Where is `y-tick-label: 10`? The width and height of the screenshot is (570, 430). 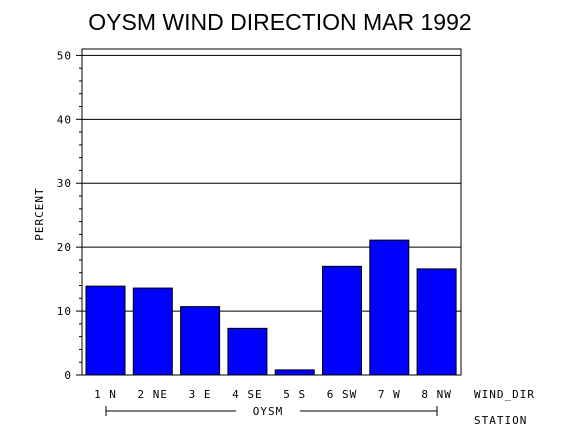 y-tick-label: 10 is located at coordinates (64, 311).